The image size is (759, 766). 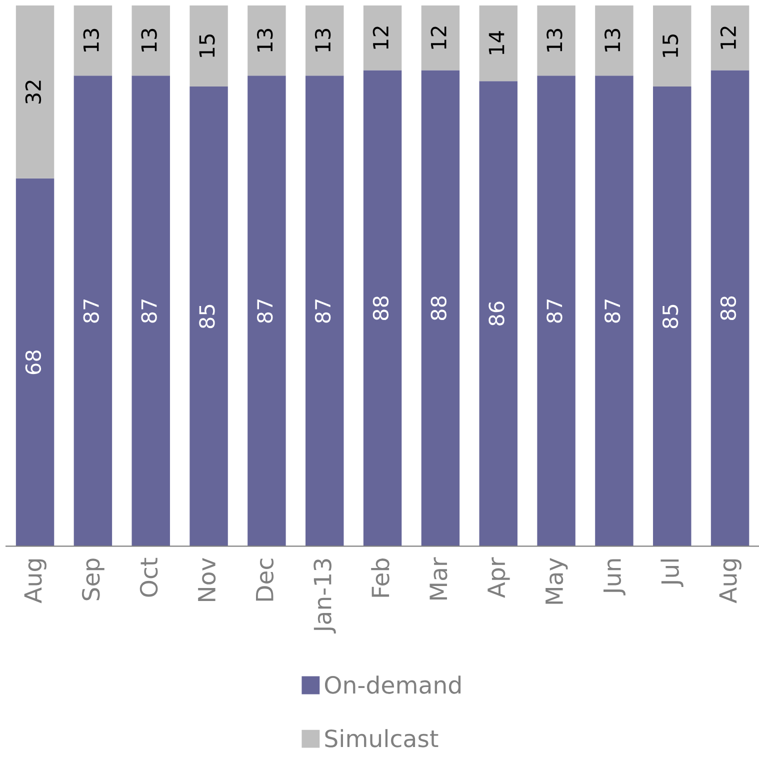 What do you see at coordinates (672, 573) in the screenshot?
I see `x-tick-label: Jul` at bounding box center [672, 573].